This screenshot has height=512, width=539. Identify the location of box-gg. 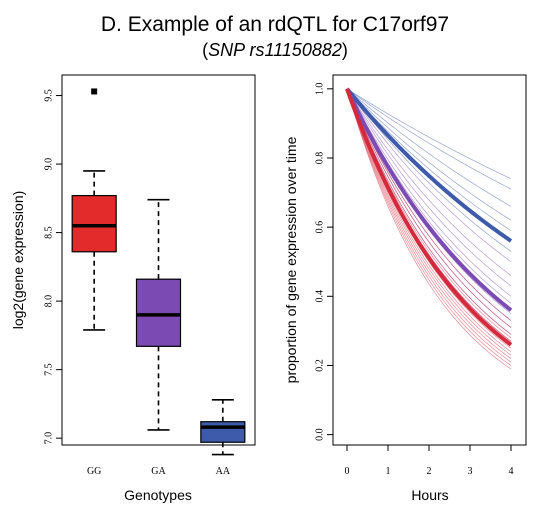
(94, 209).